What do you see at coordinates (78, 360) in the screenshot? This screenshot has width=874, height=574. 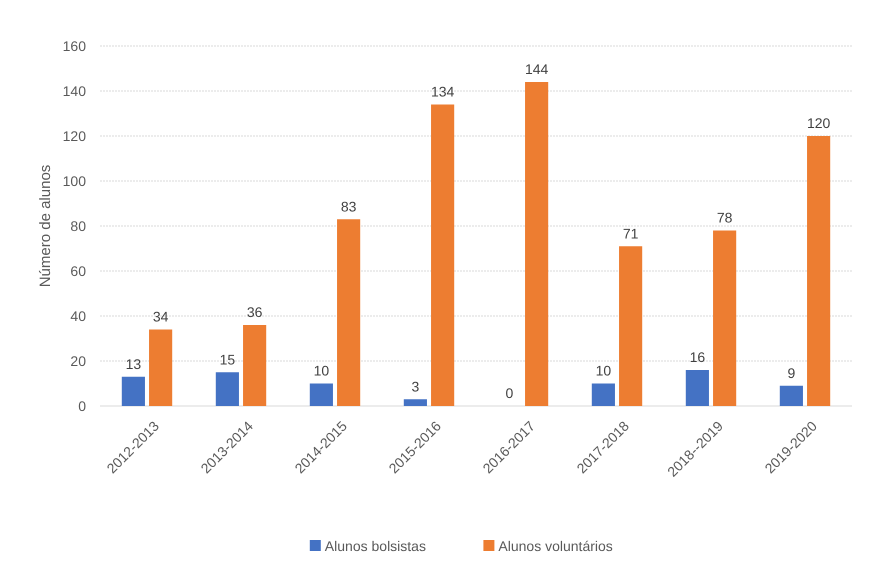 I see `y-tick-label: 20` at bounding box center [78, 360].